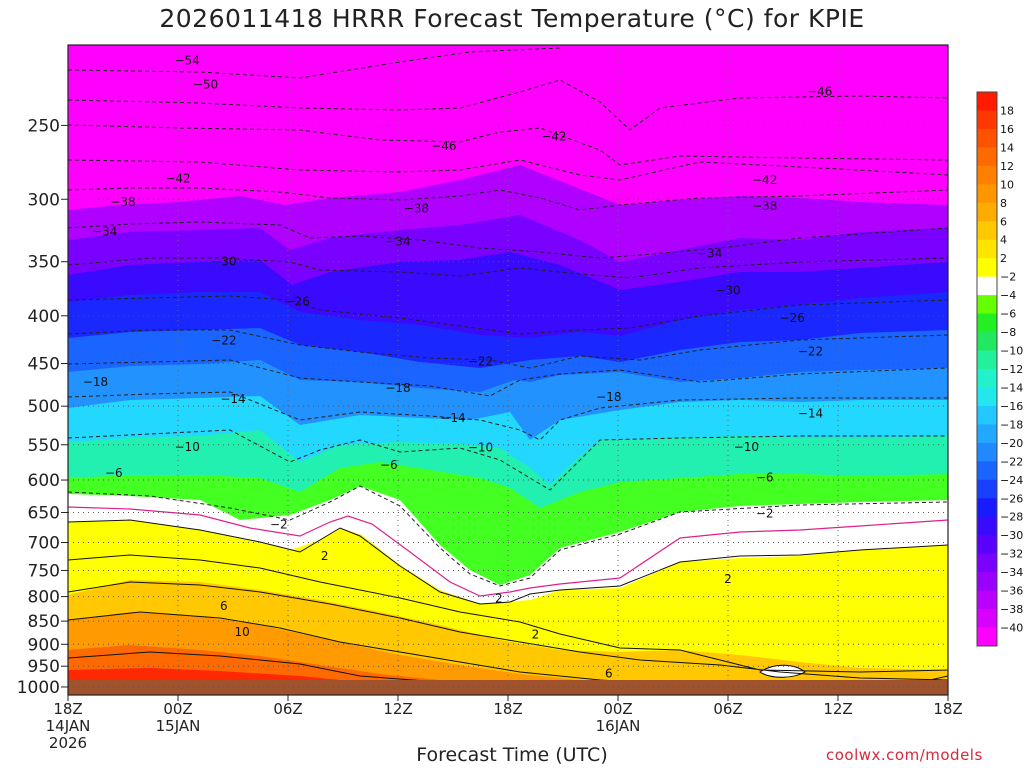 Image resolution: width=1024 pixels, height=768 pixels. Describe the element at coordinates (95, 382) in the screenshot. I see `contour-label: −18` at that location.